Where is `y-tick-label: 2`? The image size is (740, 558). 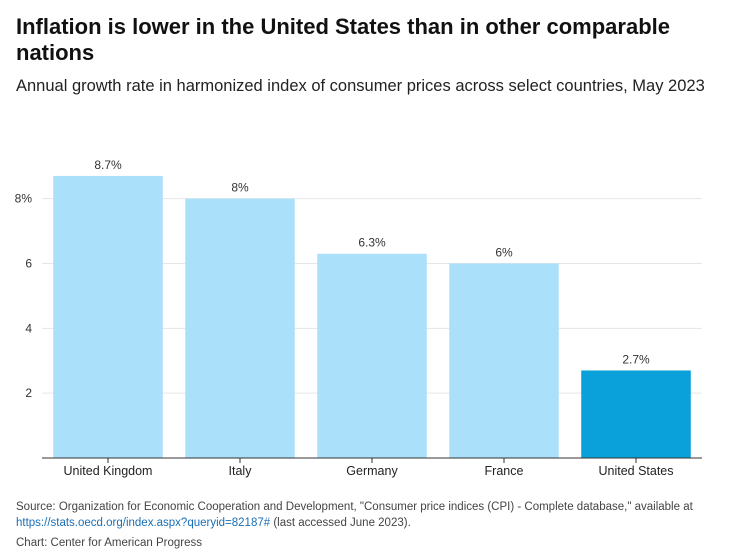 y-tick-label: 2 is located at coordinates (28, 393).